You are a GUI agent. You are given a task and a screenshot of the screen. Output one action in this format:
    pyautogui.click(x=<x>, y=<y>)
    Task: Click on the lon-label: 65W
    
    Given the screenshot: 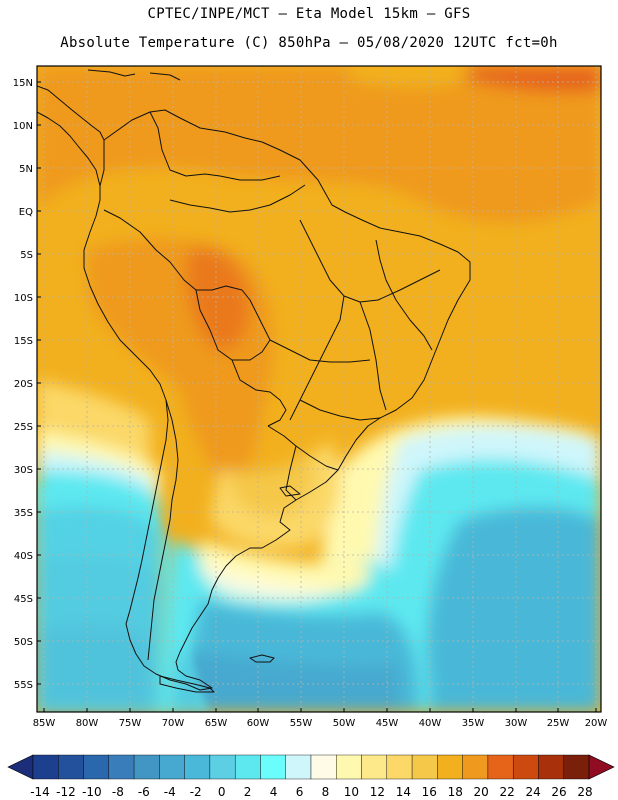 What is the action you would take?
    pyautogui.click(x=216, y=723)
    